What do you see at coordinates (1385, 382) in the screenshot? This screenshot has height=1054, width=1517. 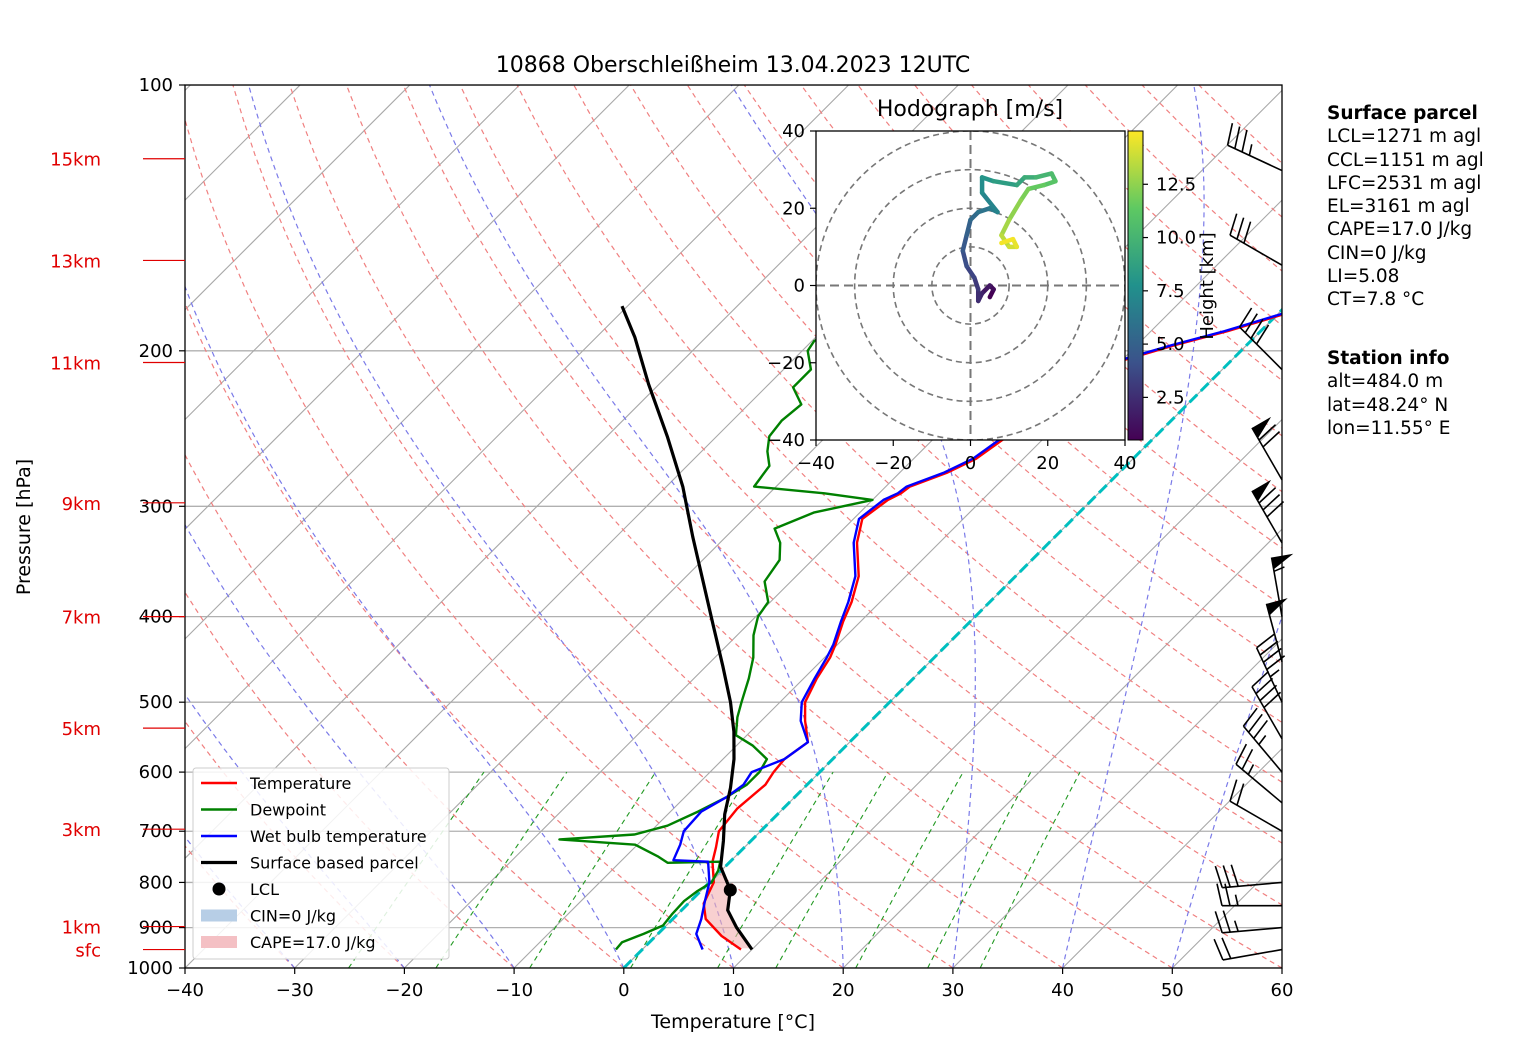 I see `altitude-text: alt=484.0 m` at bounding box center [1385, 382].